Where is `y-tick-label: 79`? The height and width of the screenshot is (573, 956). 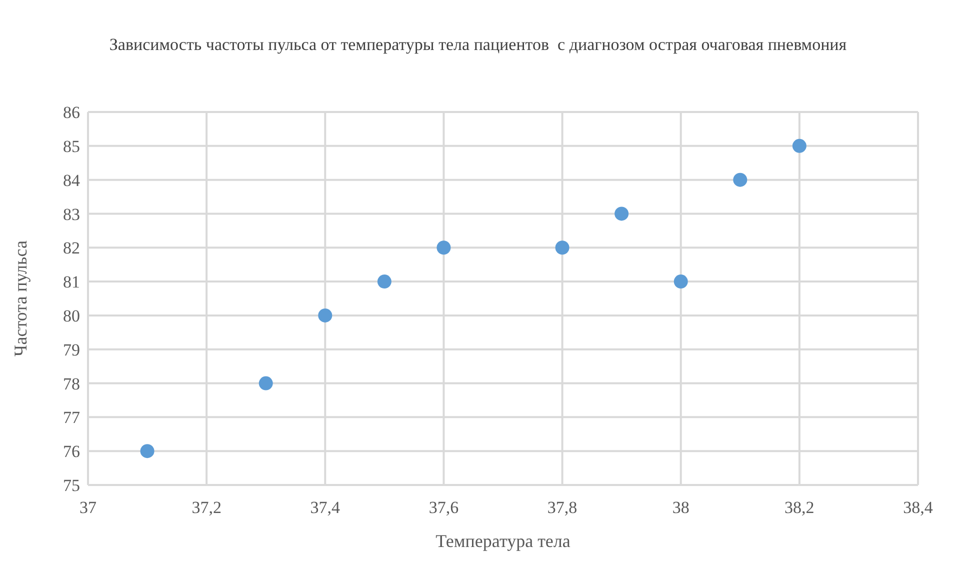 y-tick-label: 79 is located at coordinates (71, 350).